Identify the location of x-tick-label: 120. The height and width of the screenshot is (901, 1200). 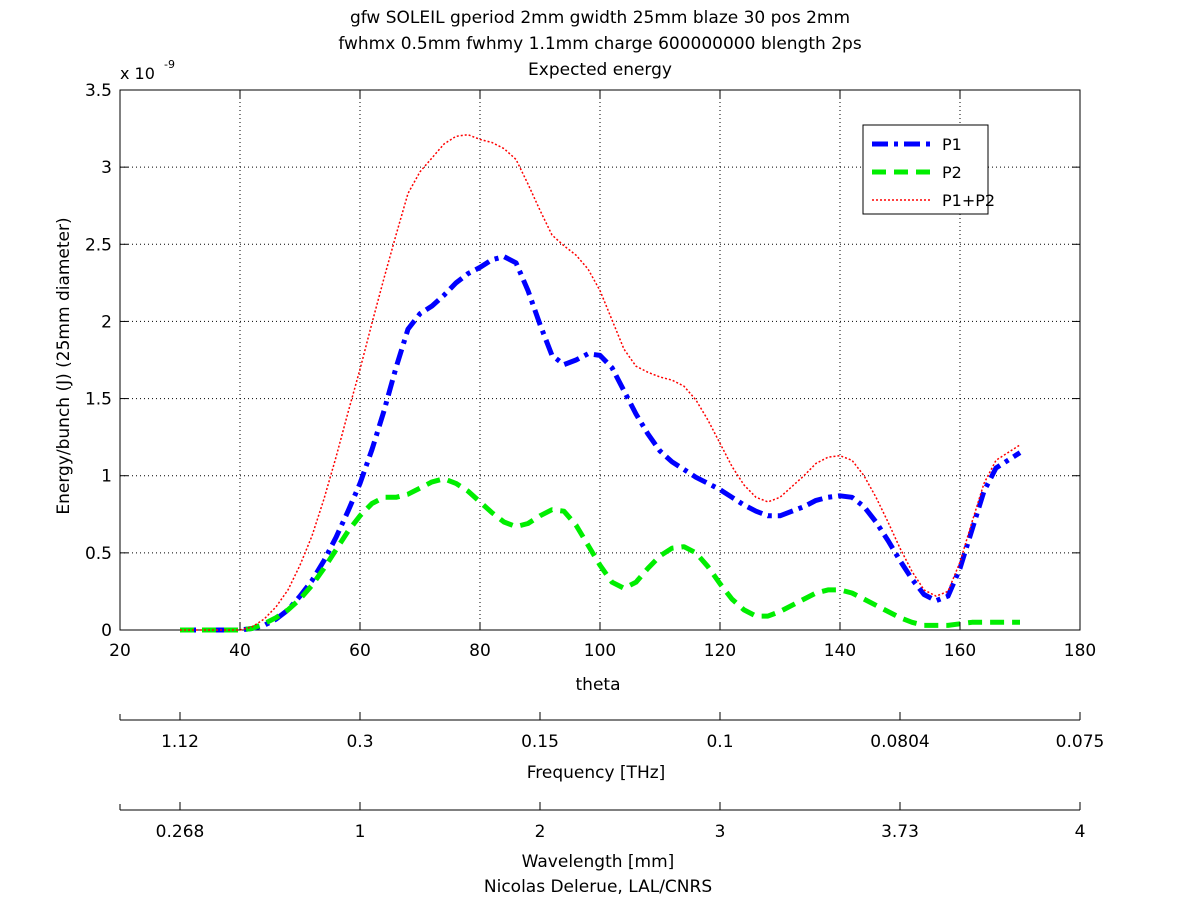
(720, 651).